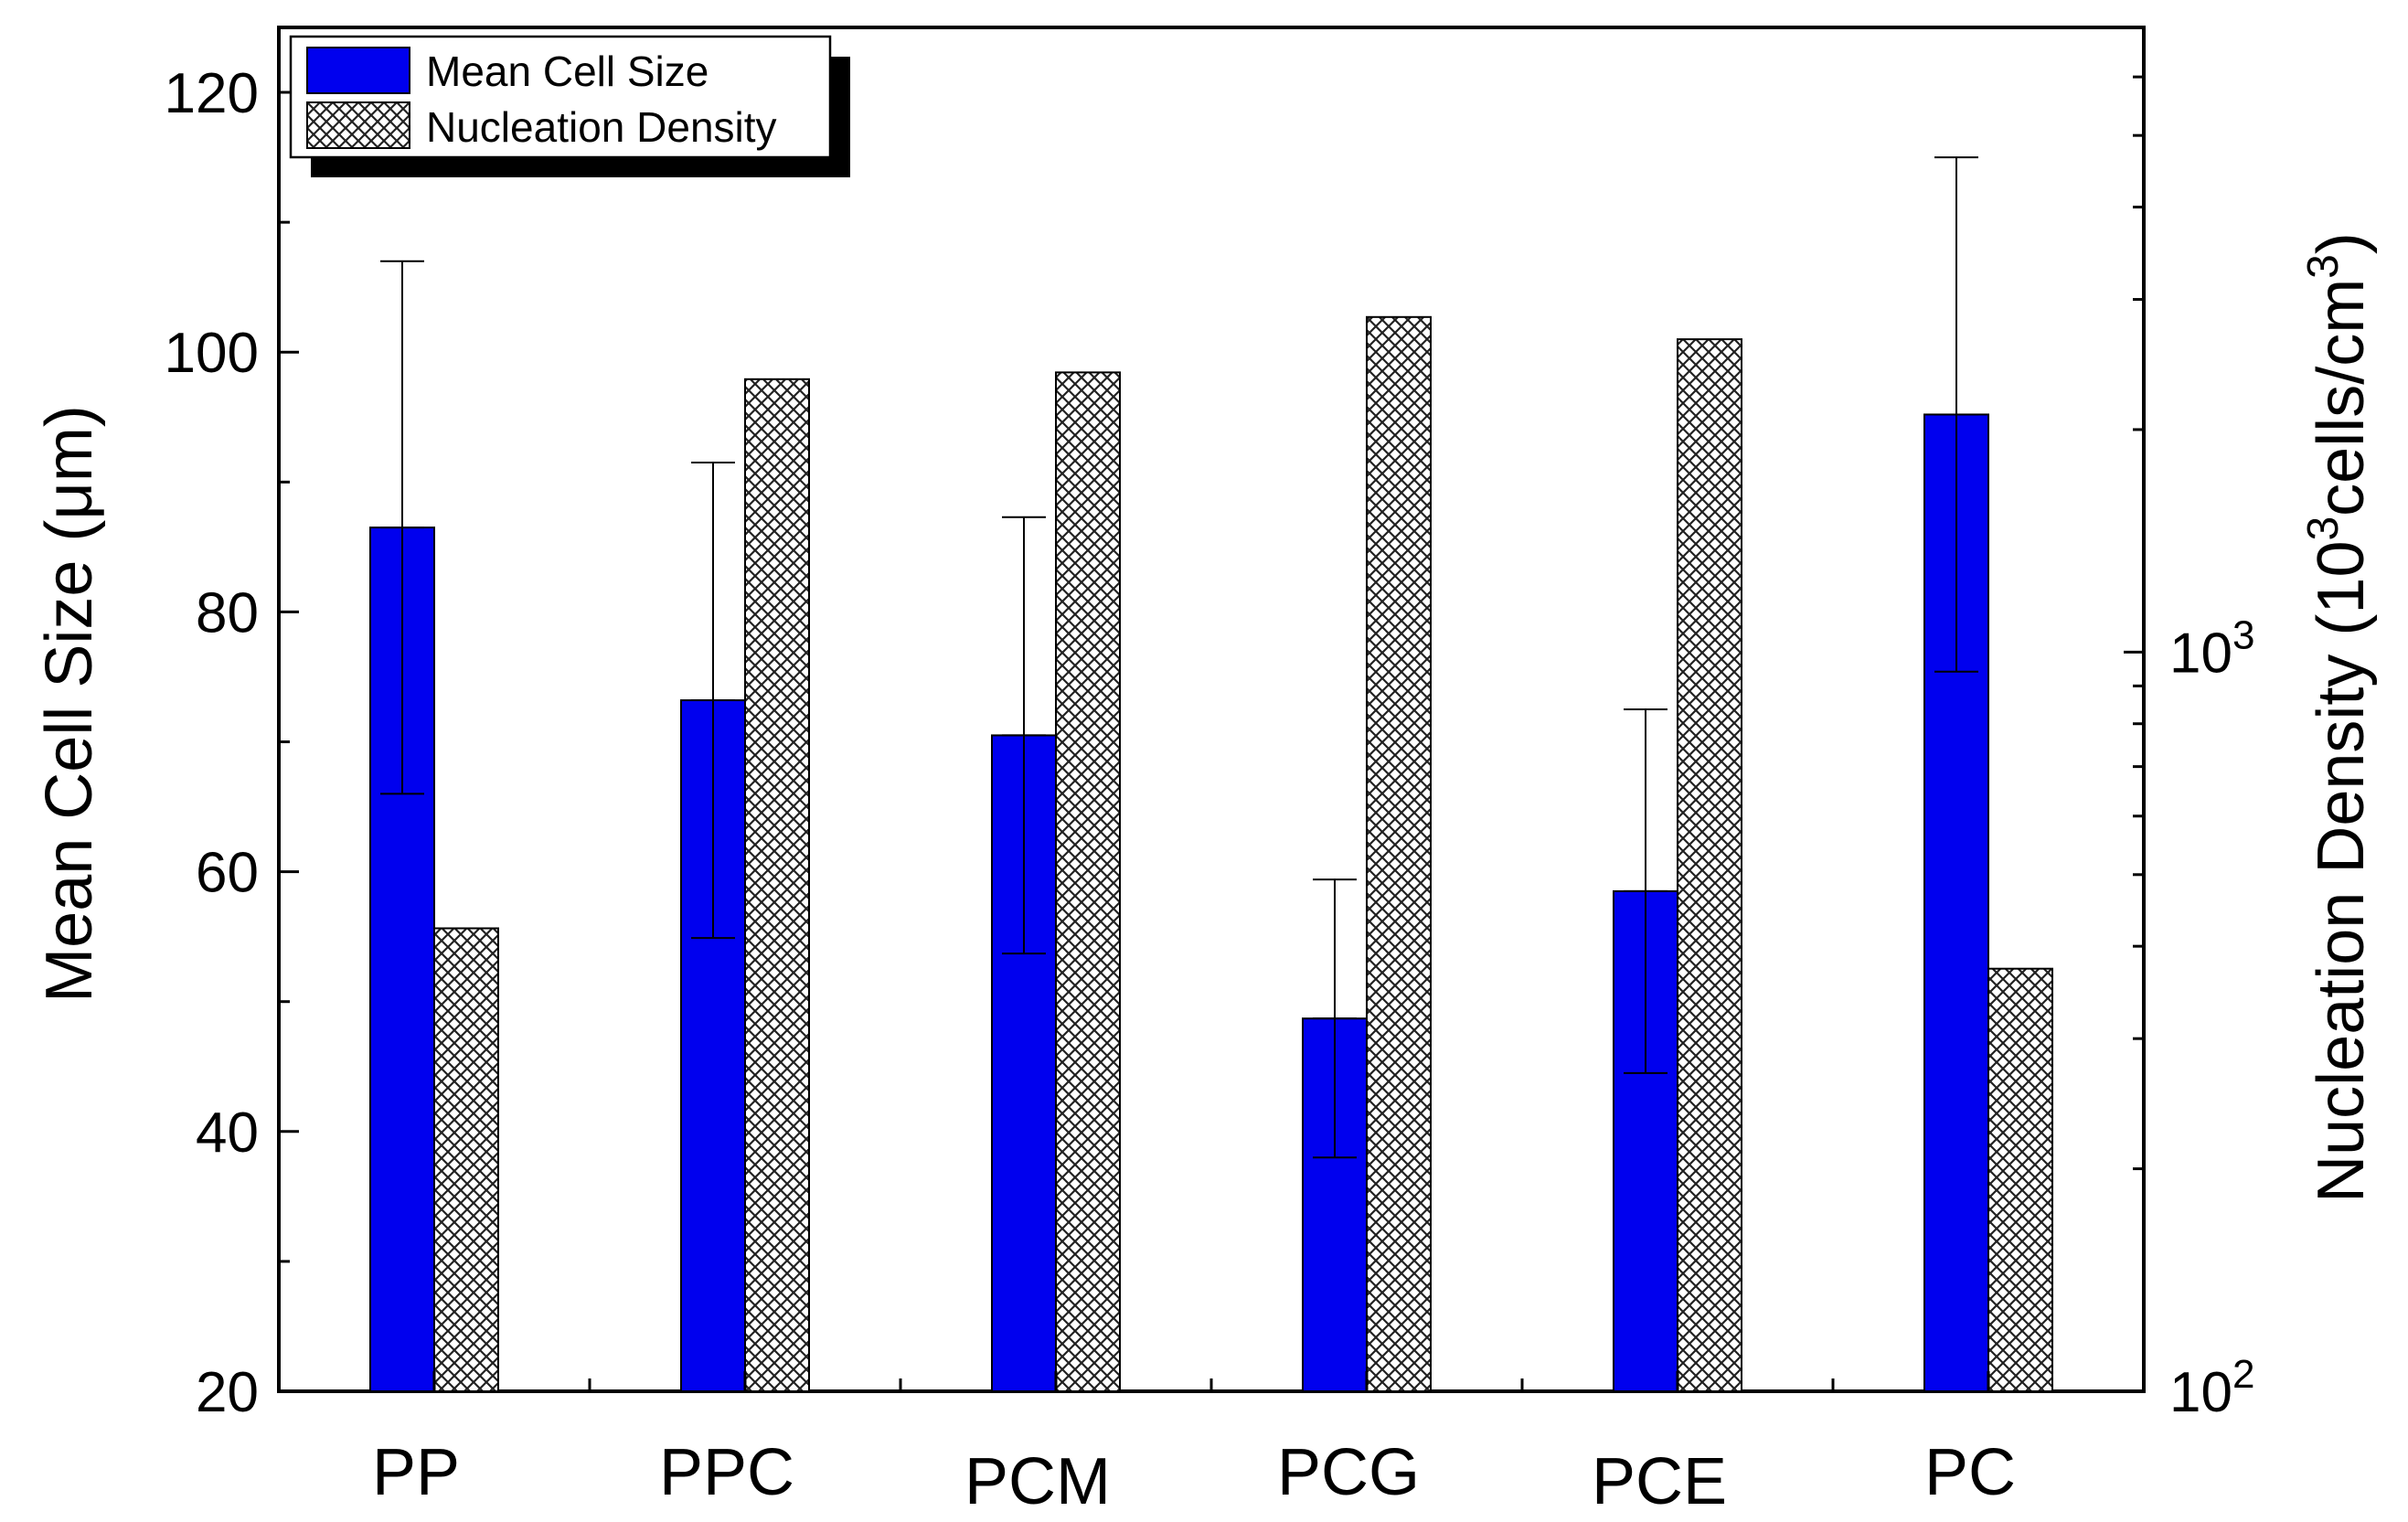  What do you see at coordinates (601, 127) in the screenshot?
I see `legend-label-nucleation-density: Nucleation Density` at bounding box center [601, 127].